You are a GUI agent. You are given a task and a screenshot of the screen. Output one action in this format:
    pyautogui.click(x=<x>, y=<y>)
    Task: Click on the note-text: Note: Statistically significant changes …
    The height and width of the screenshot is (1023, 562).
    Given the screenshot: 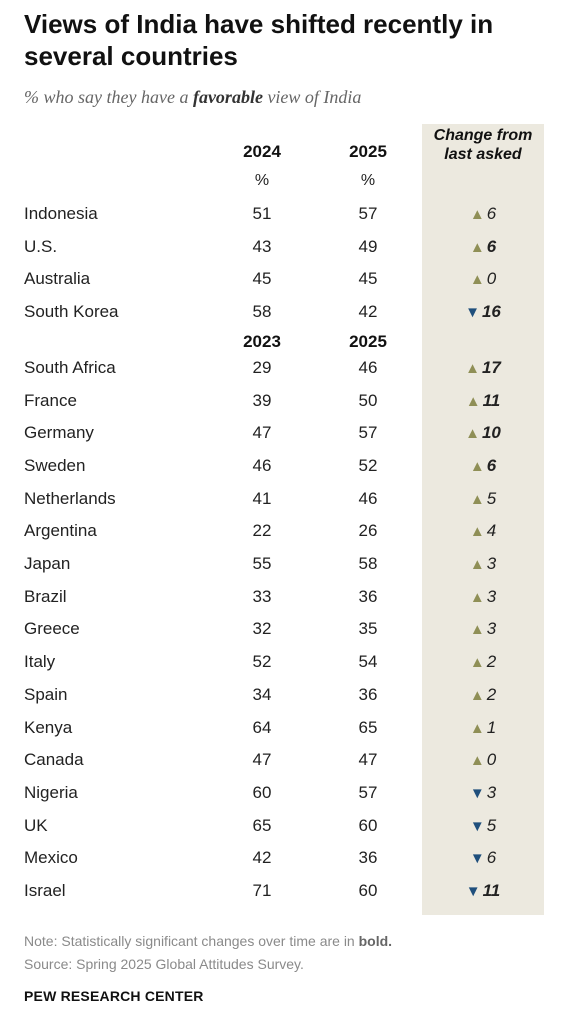 What is the action you would take?
    pyautogui.click(x=191, y=941)
    